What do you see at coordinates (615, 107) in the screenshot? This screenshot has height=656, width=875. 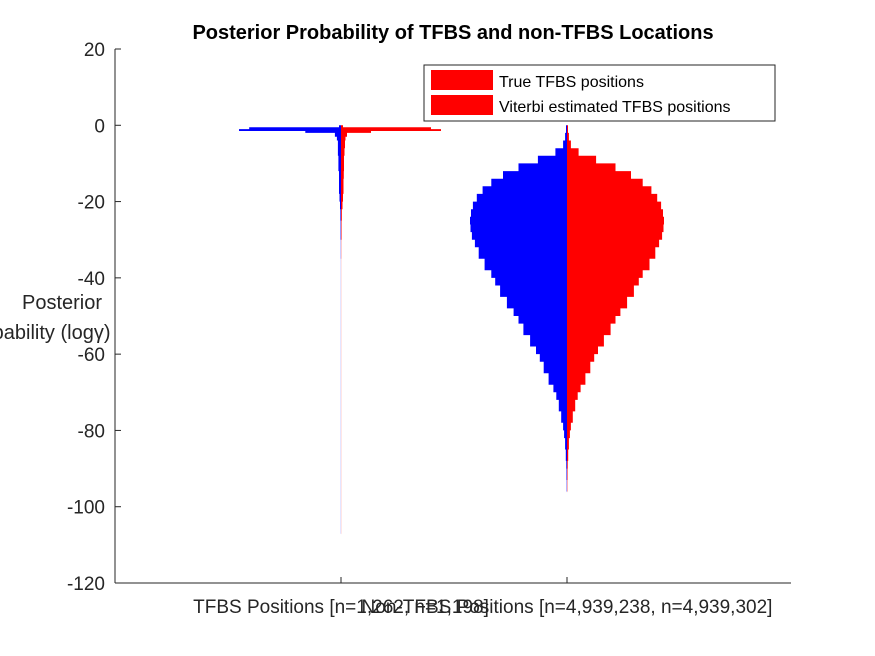 I see `legend-label-viterbi-tfbs: Viterbi estimated TFBS positions` at bounding box center [615, 107].